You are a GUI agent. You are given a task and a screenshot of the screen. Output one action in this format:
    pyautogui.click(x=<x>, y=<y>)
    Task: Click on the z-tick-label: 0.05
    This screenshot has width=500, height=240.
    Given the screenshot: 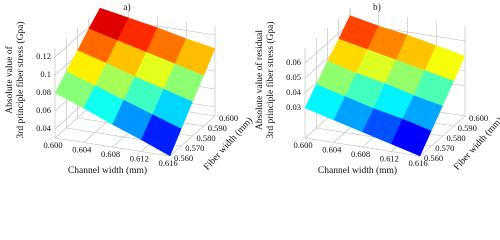 What is the action you would take?
    pyautogui.click(x=293, y=77)
    